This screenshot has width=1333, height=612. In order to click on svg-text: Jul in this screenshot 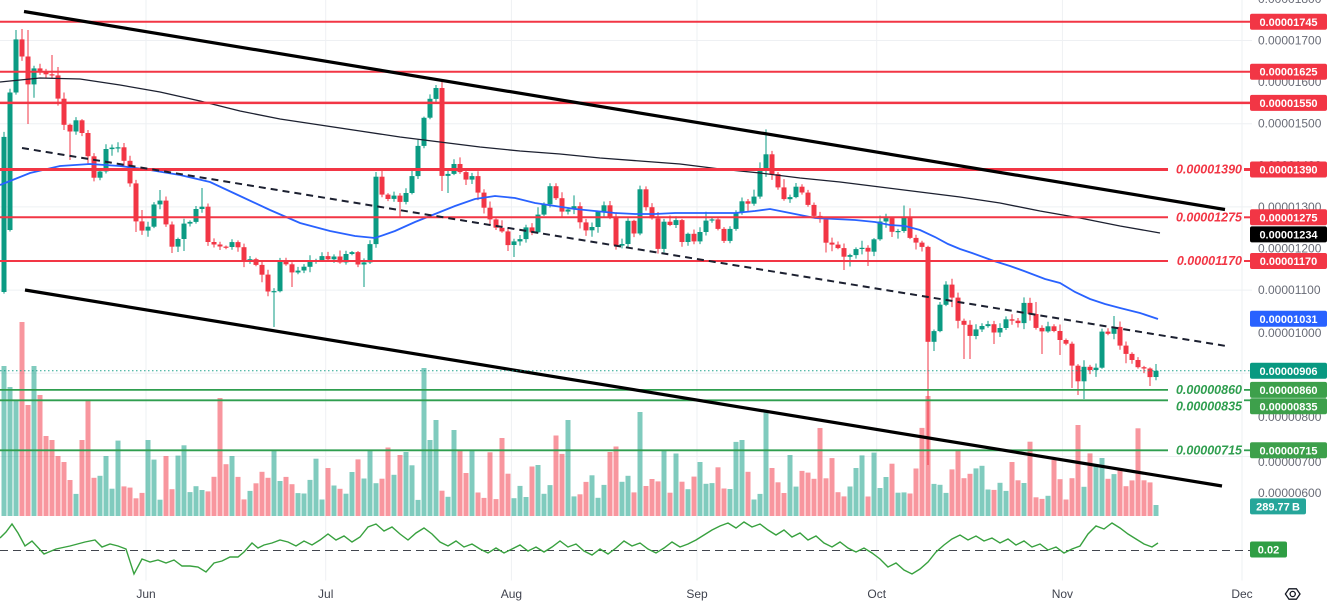, I will do `click(325, 594)`.